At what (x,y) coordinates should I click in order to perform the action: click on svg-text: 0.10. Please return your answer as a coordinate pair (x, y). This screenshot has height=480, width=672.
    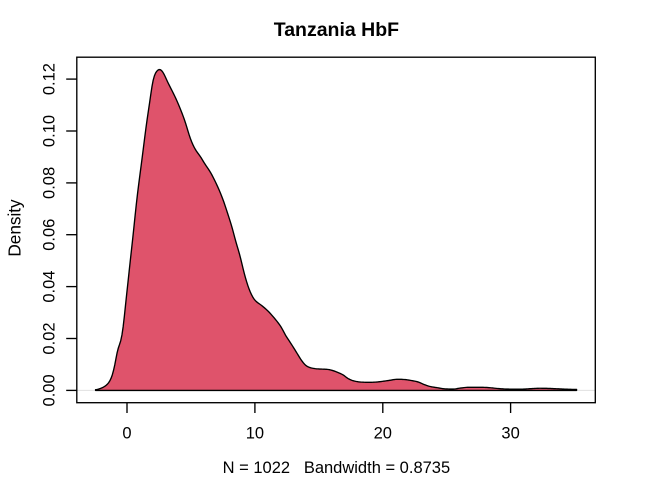
    Looking at the image, I should click on (50, 131).